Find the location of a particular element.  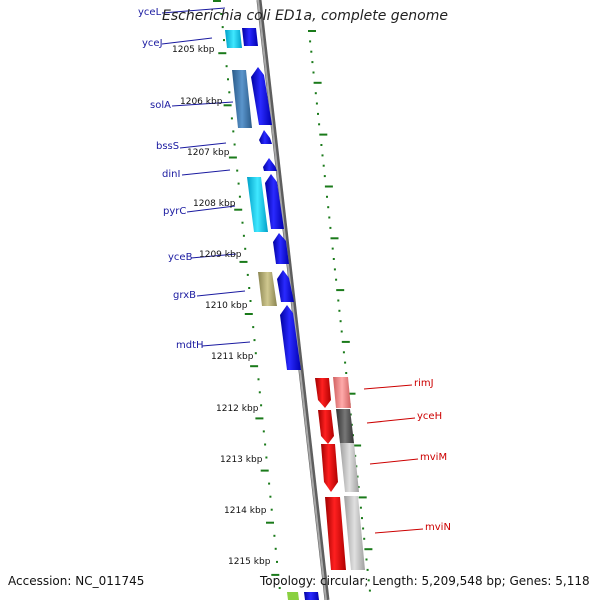

genome-title: Escherichia coli ED1a, complete genome is located at coordinates (305, 16).